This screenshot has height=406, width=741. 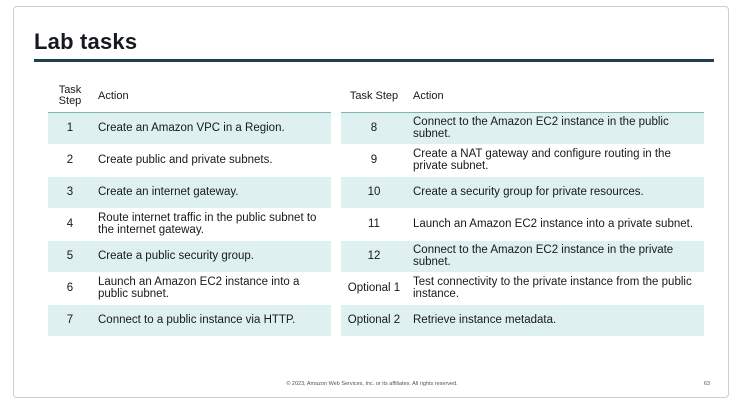 I want to click on table-row: 1 Create an Amazon VPC in a Region., so click(x=189, y=128).